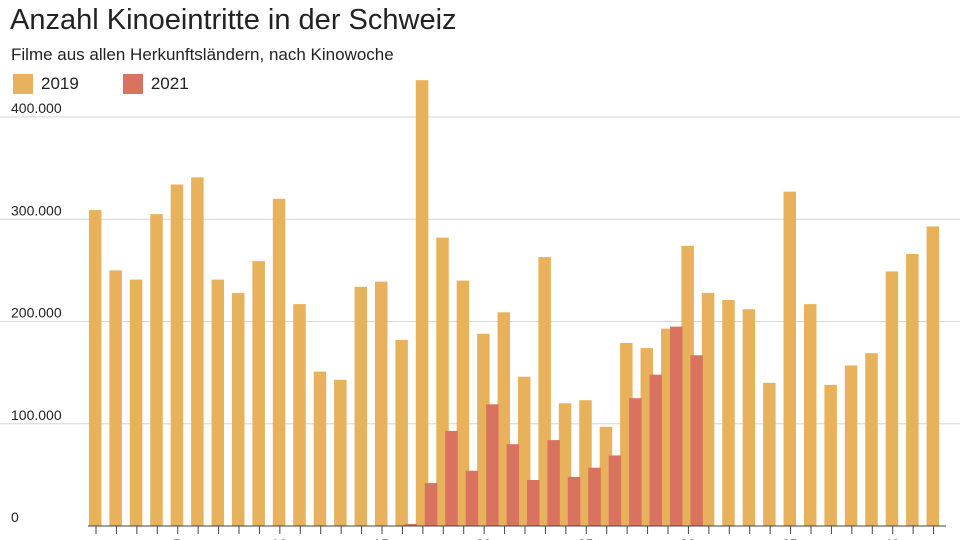 The height and width of the screenshot is (540, 960). What do you see at coordinates (36, 108) in the screenshot?
I see `y-tick-label: 400.000` at bounding box center [36, 108].